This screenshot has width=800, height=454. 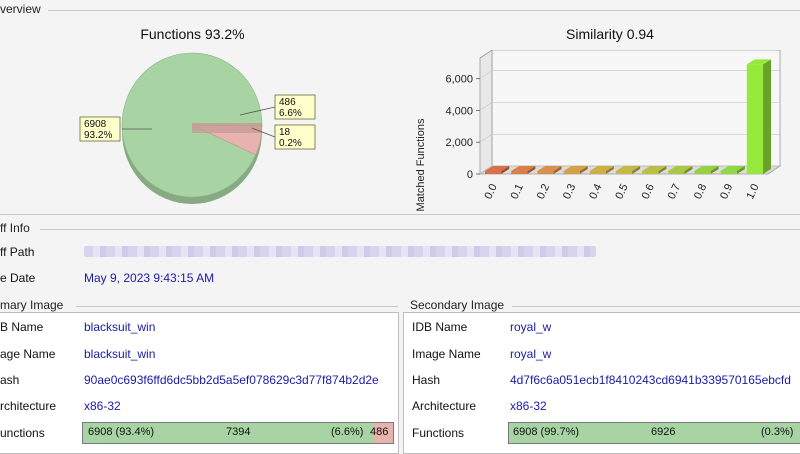 What do you see at coordinates (595, 191) in the screenshot?
I see `x-tick-label: 0.4` at bounding box center [595, 191].